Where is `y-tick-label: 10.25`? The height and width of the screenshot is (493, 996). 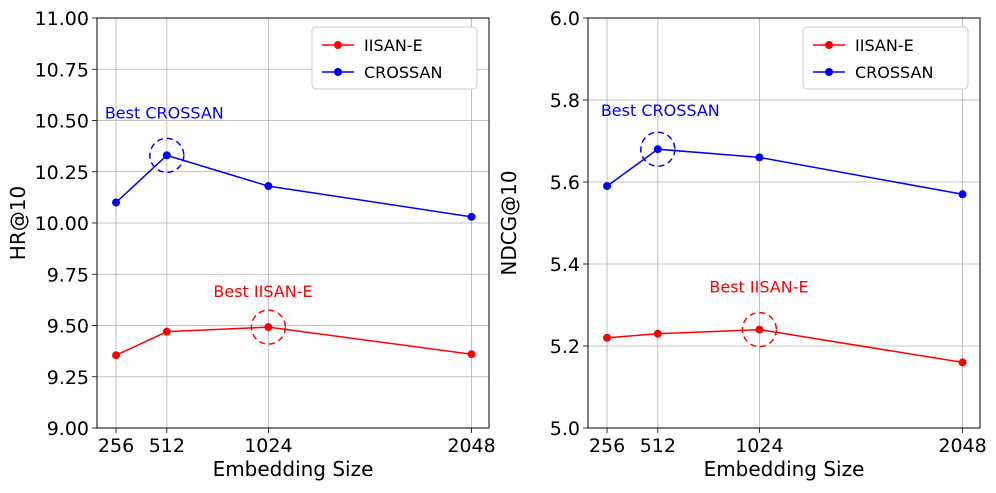
y-tick-label: 10.25 is located at coordinates (62, 173).